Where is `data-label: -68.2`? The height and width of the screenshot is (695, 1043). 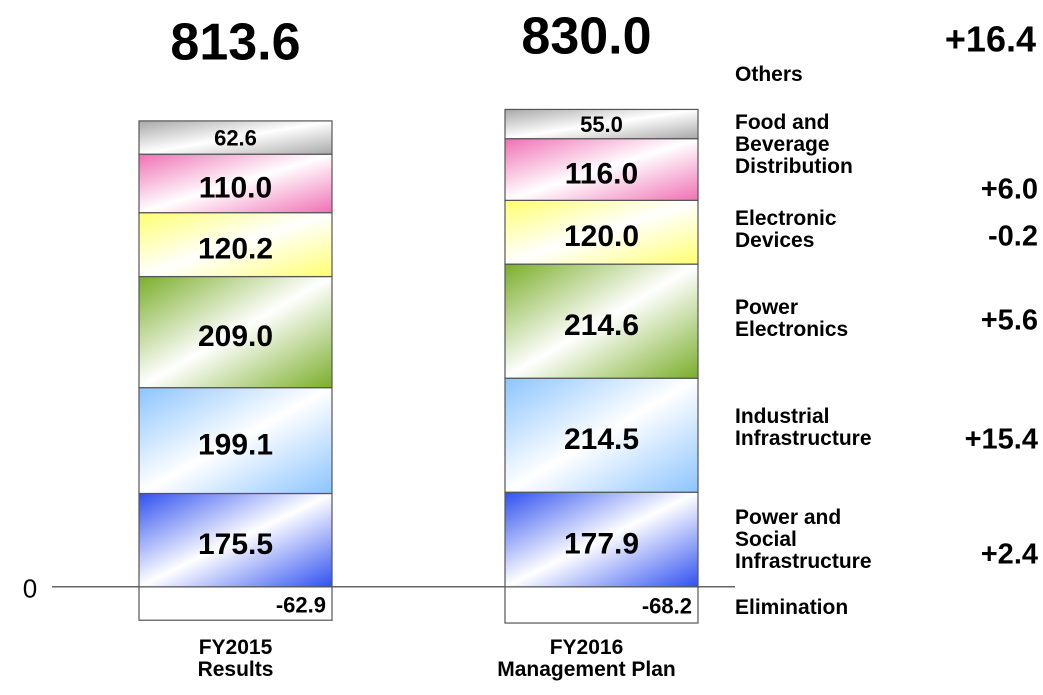
data-label: -68.2 is located at coordinates (667, 606).